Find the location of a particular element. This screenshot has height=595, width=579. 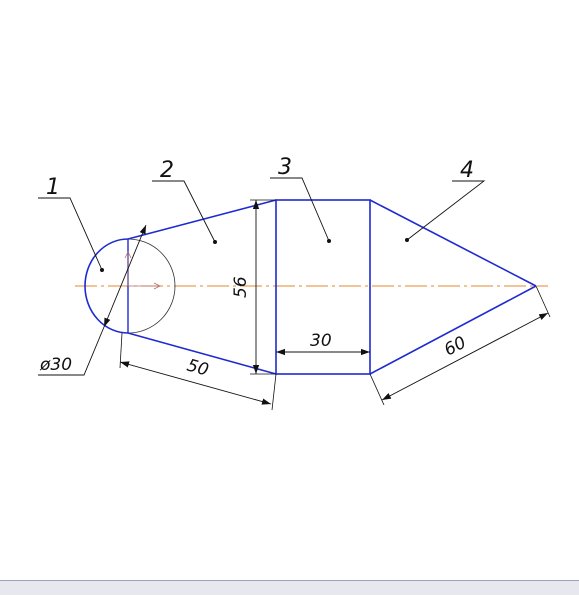

part-4-top-edge is located at coordinates (453, 243).